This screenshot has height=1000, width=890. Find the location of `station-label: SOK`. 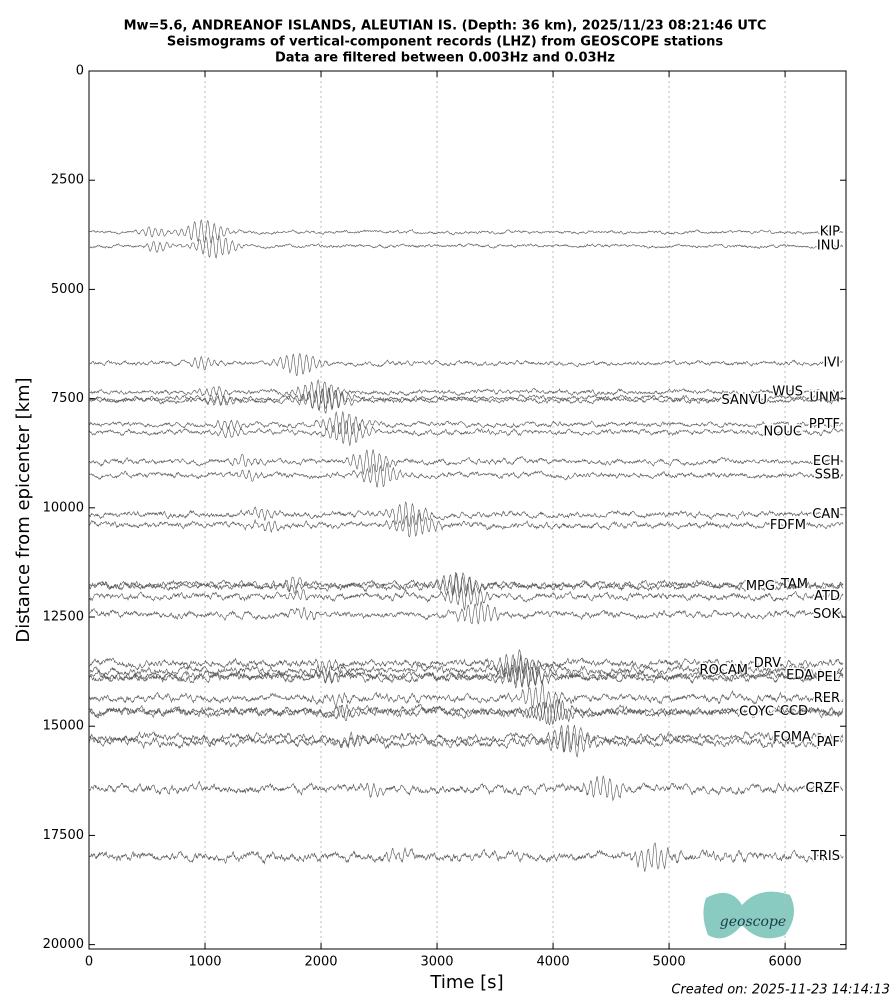

station-label: SOK is located at coordinates (826, 614).